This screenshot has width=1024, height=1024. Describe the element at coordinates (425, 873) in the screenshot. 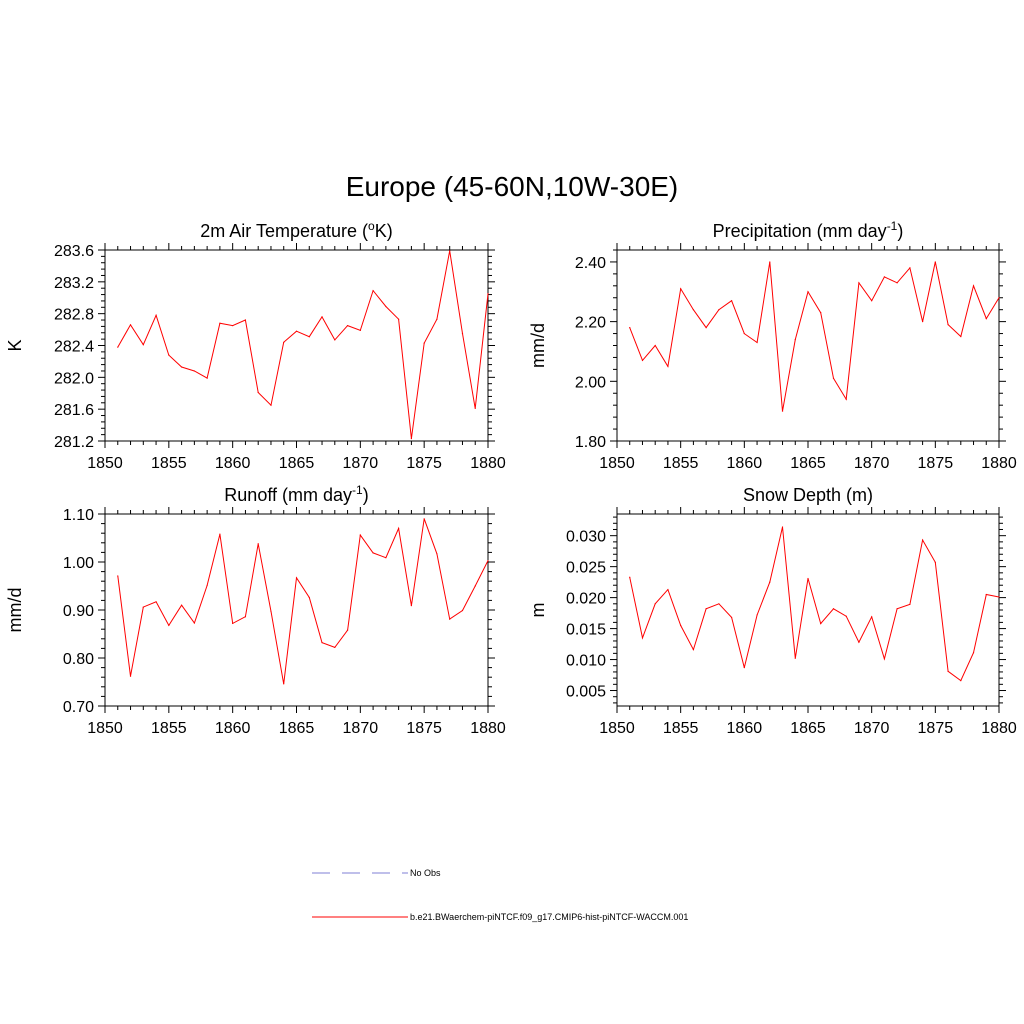

I see `legend-label-no-obs: No Obs` at that location.